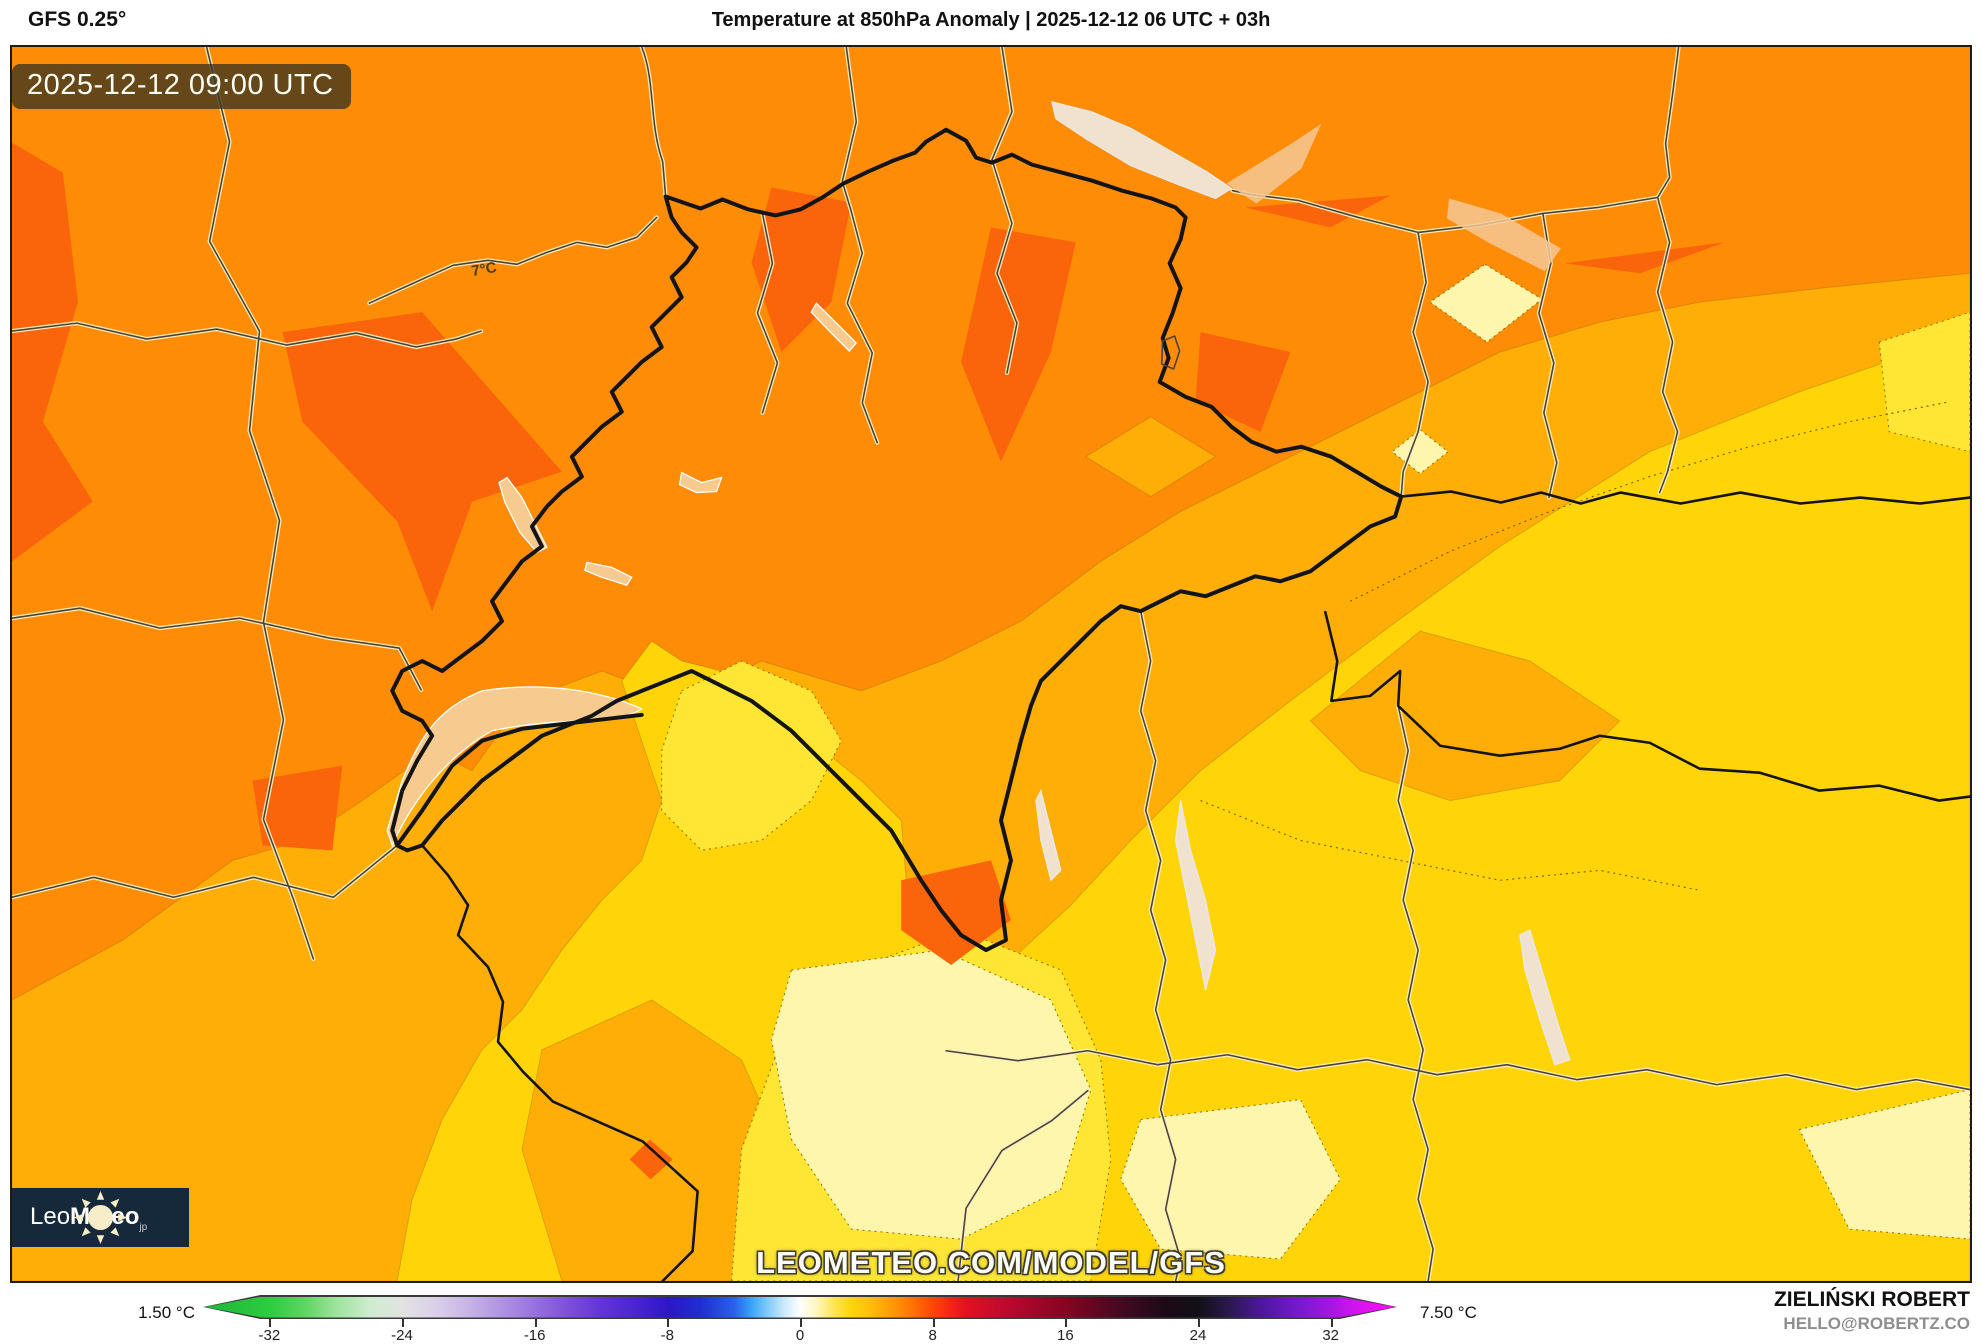 This screenshot has height=1344, width=1982. What do you see at coordinates (1142, 150) in the screenshot?
I see `lake-constance` at bounding box center [1142, 150].